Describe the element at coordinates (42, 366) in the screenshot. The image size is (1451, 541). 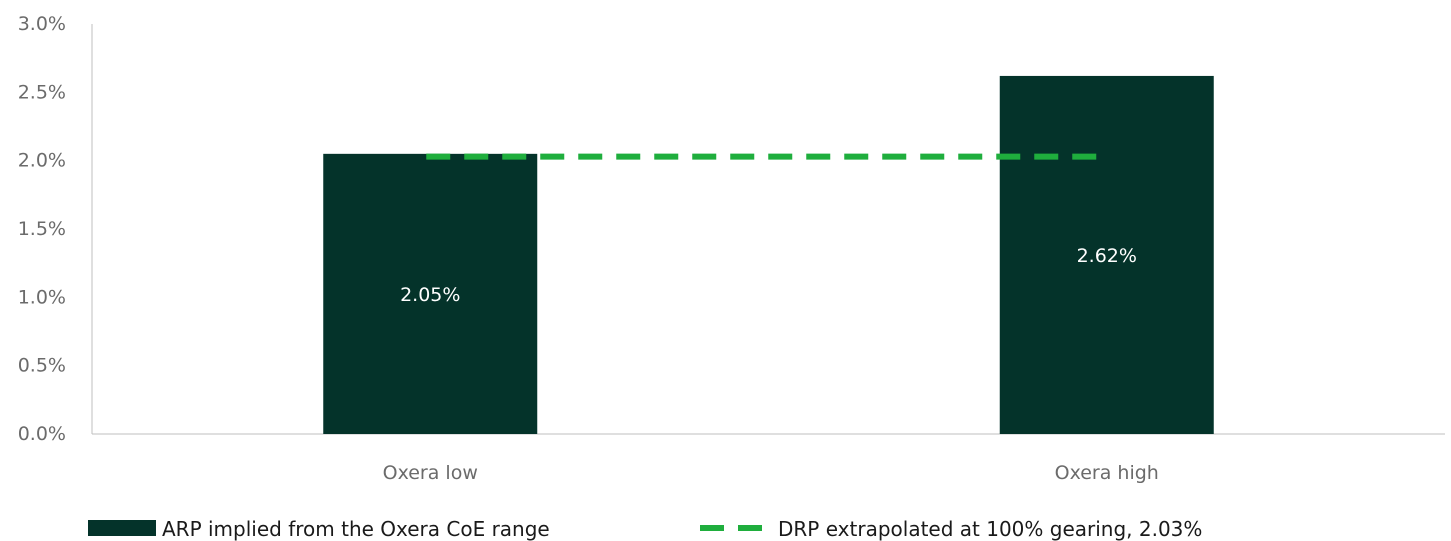
I see `y-tick-label: 0.5%` at that location.